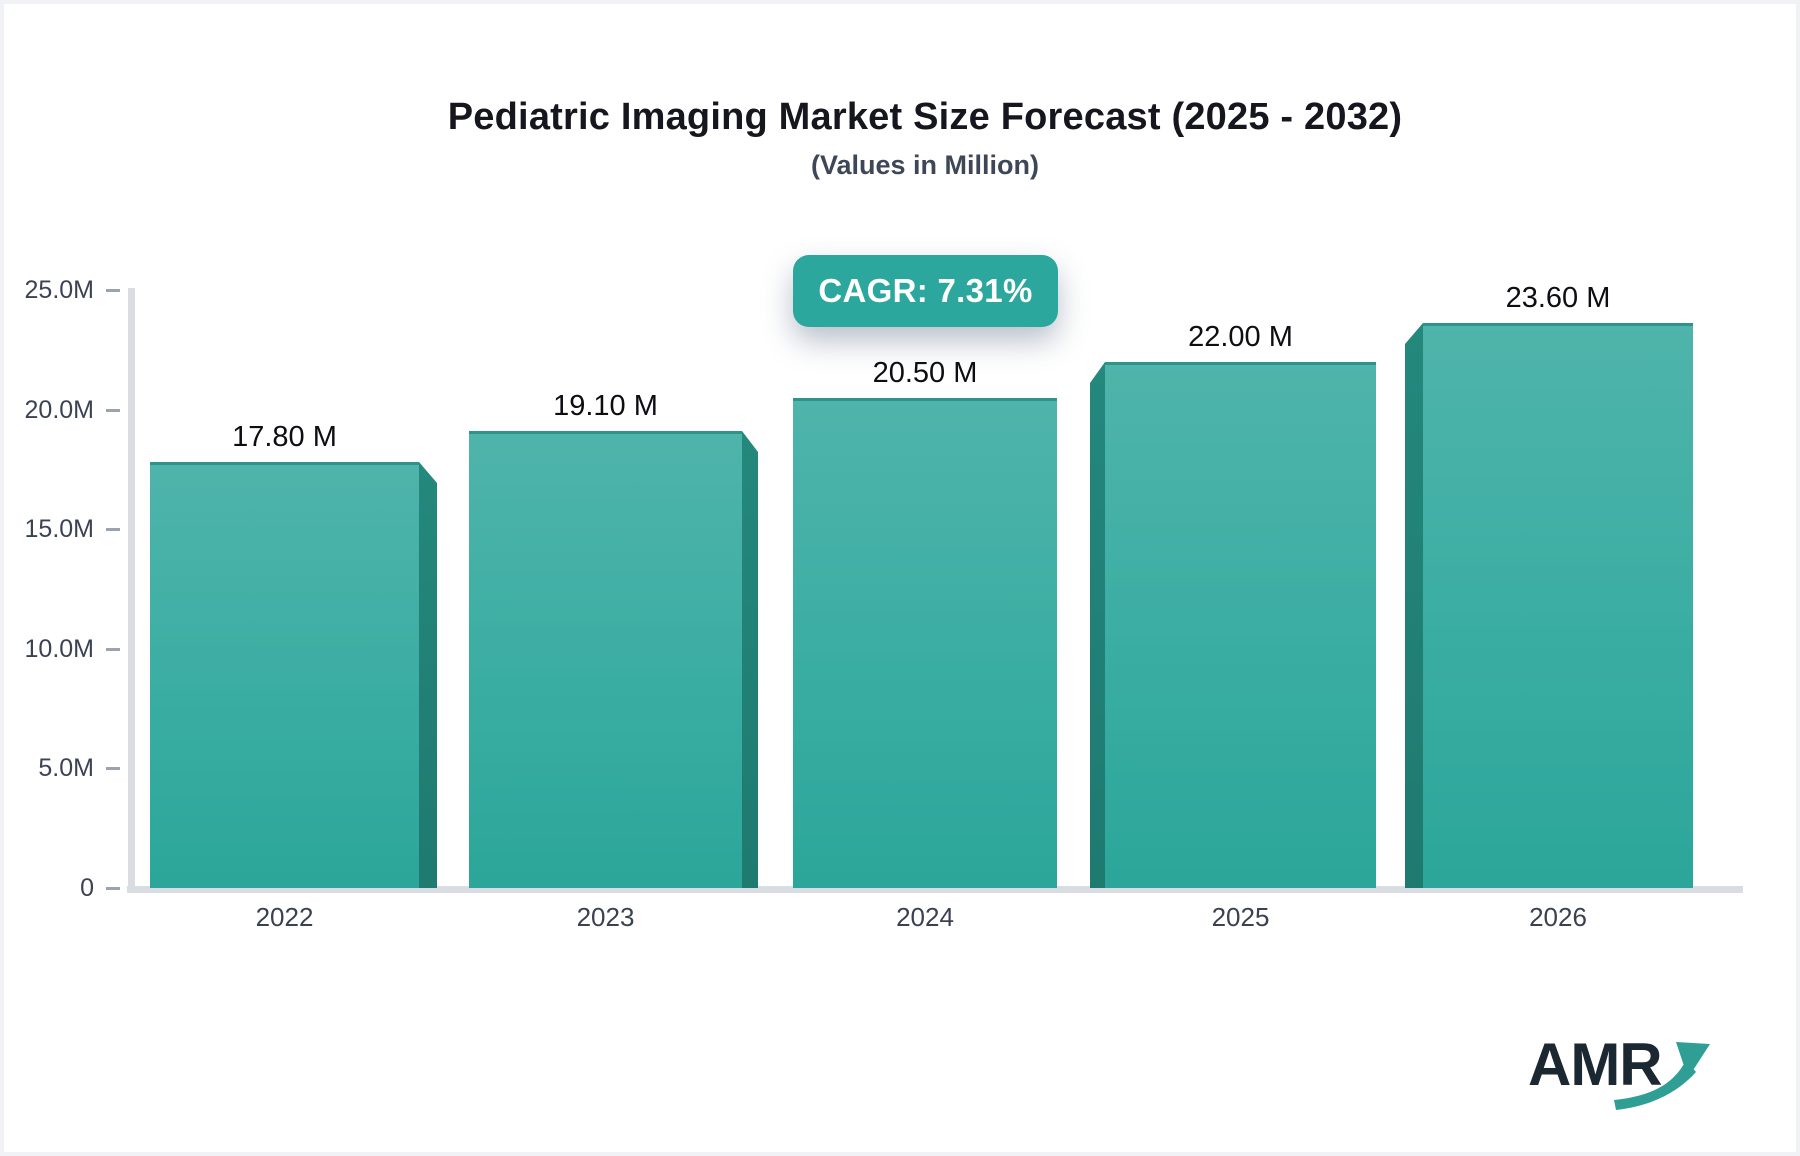 The image size is (1800, 1156). I want to click on y-tick-label: 20.0M, so click(59, 410).